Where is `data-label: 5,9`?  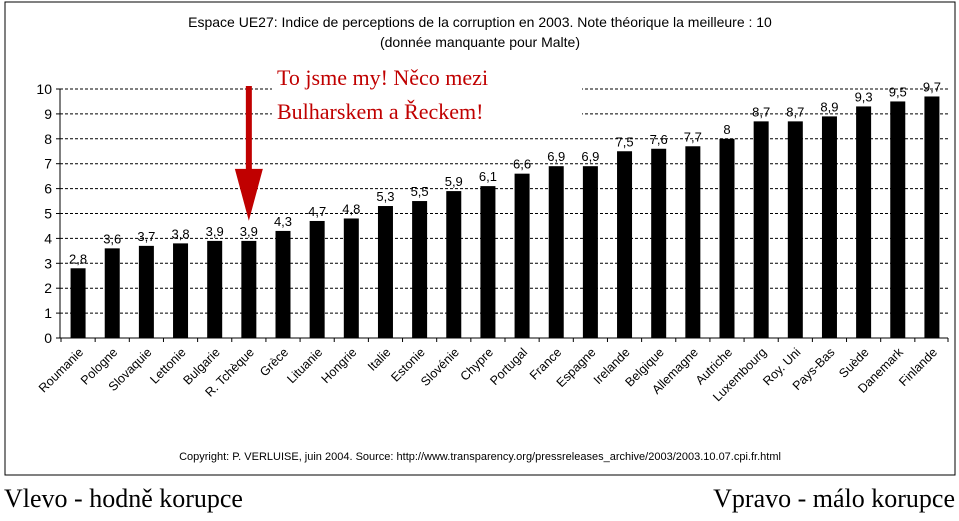
data-label: 5,9 is located at coordinates (454, 181).